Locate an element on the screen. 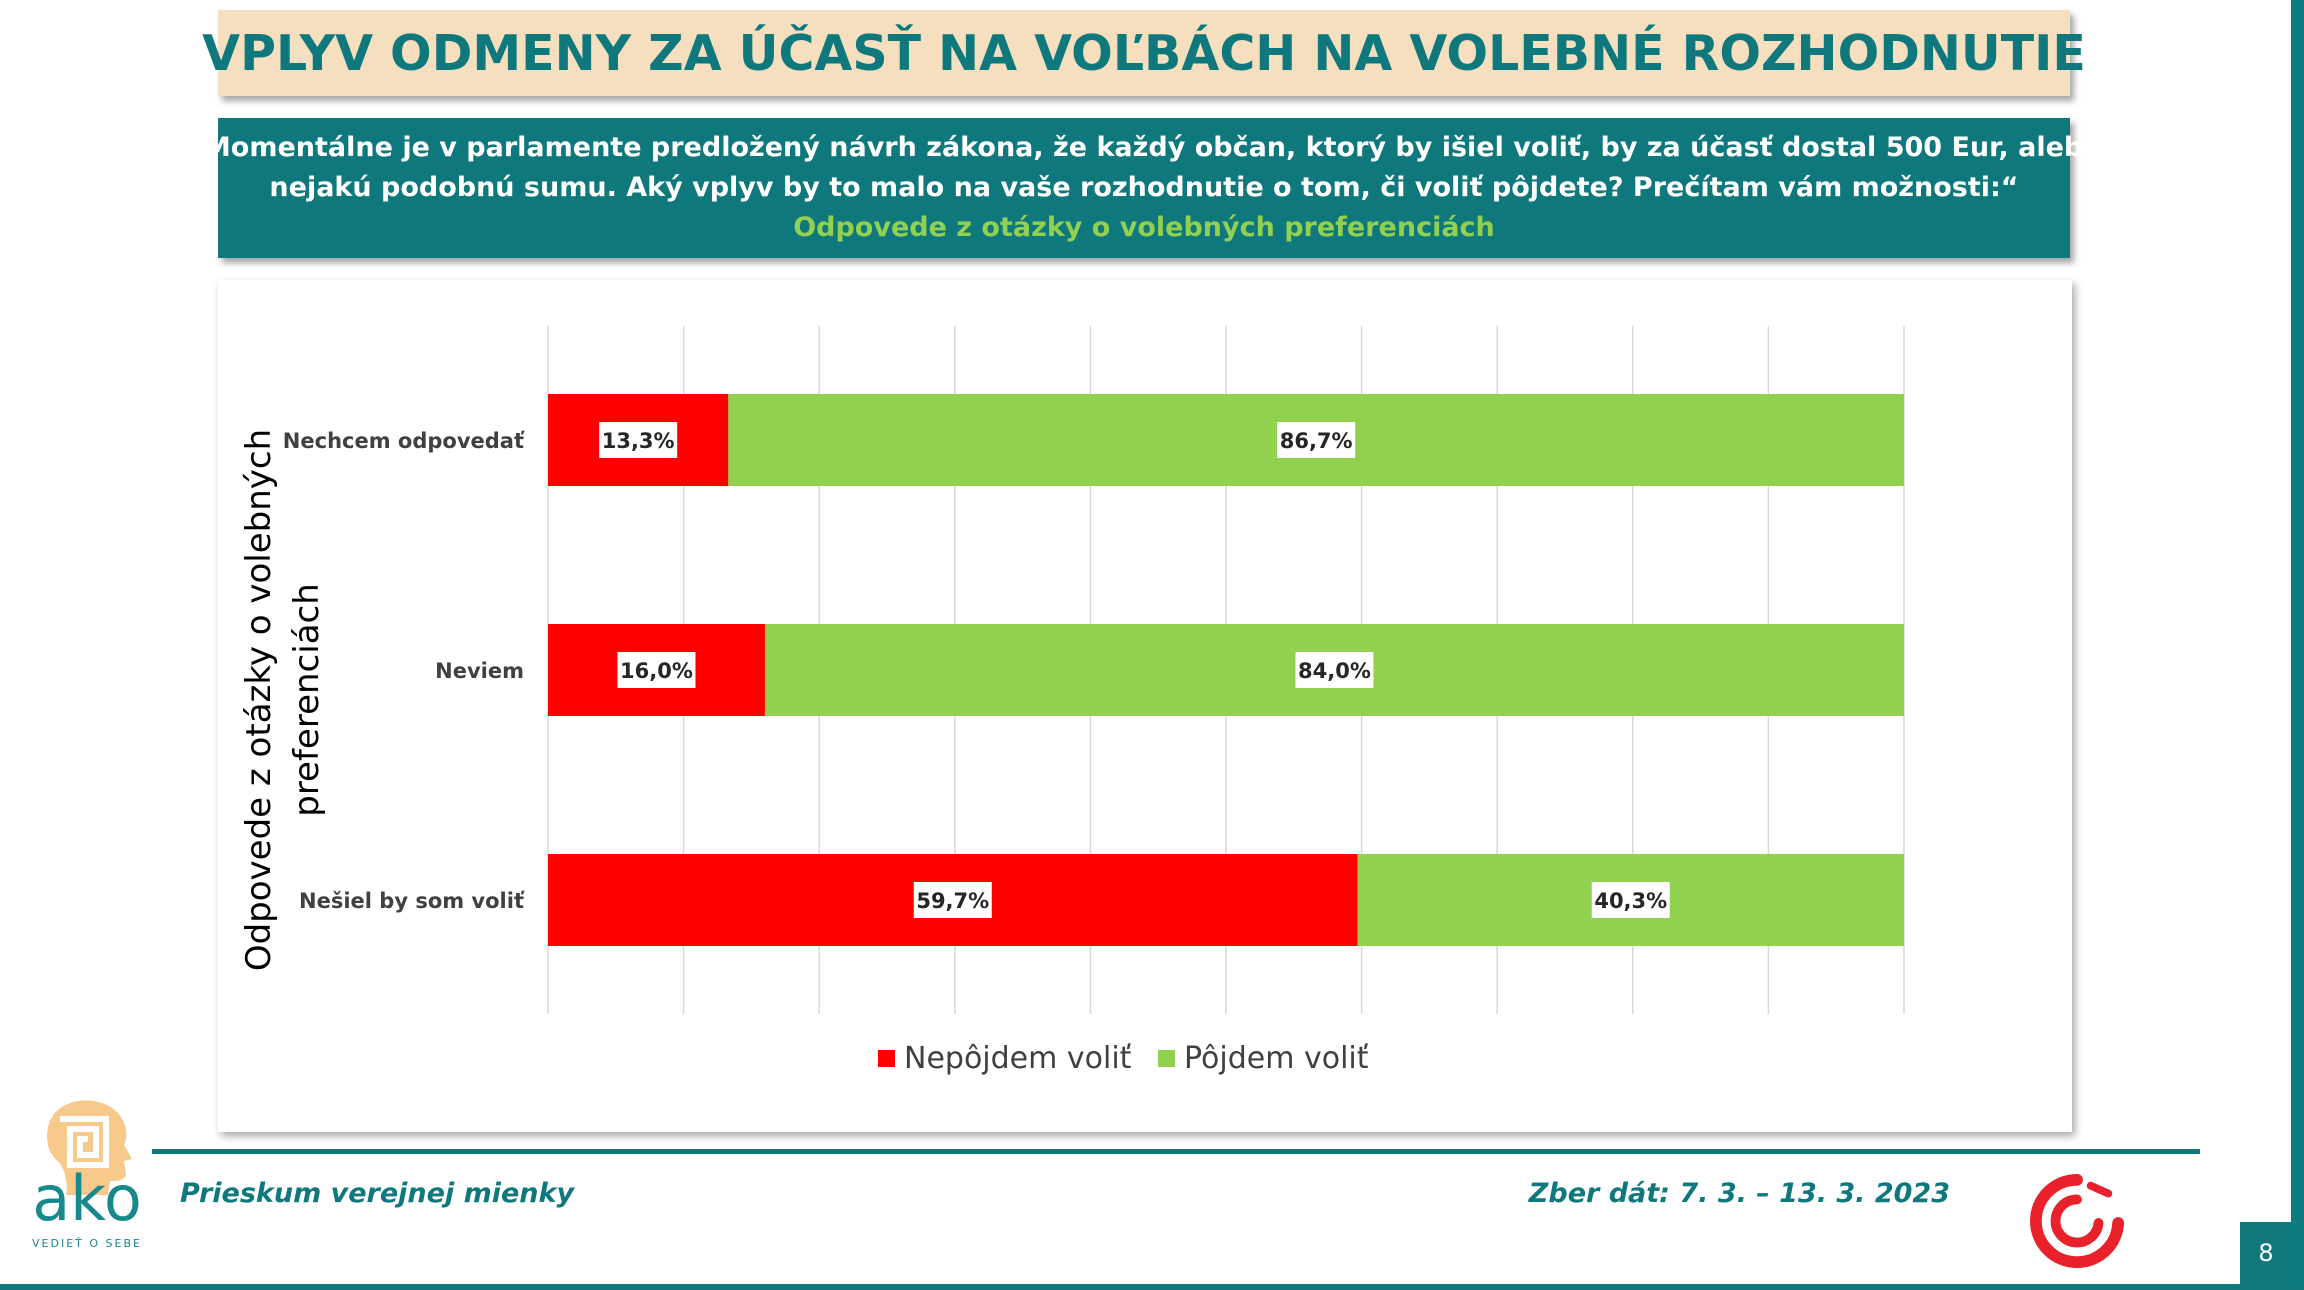 This screenshot has height=1290, width=2304. category-label: Neviem is located at coordinates (479, 671).